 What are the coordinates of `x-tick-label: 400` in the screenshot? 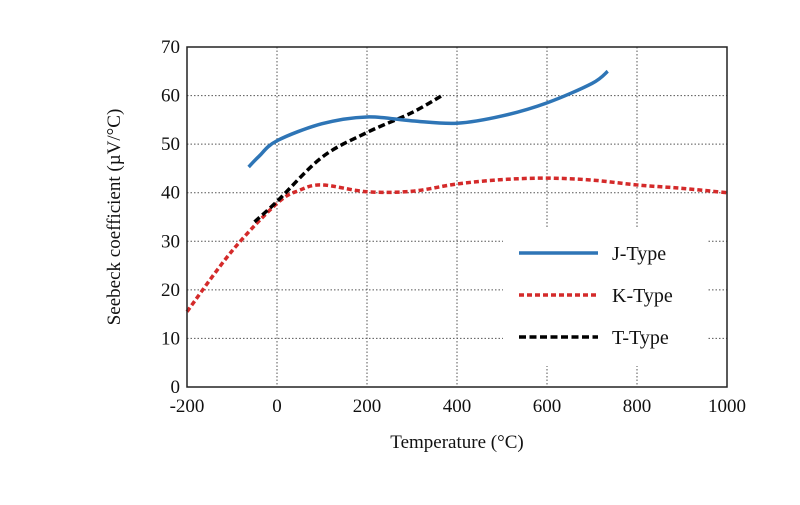 It's located at (457, 406).